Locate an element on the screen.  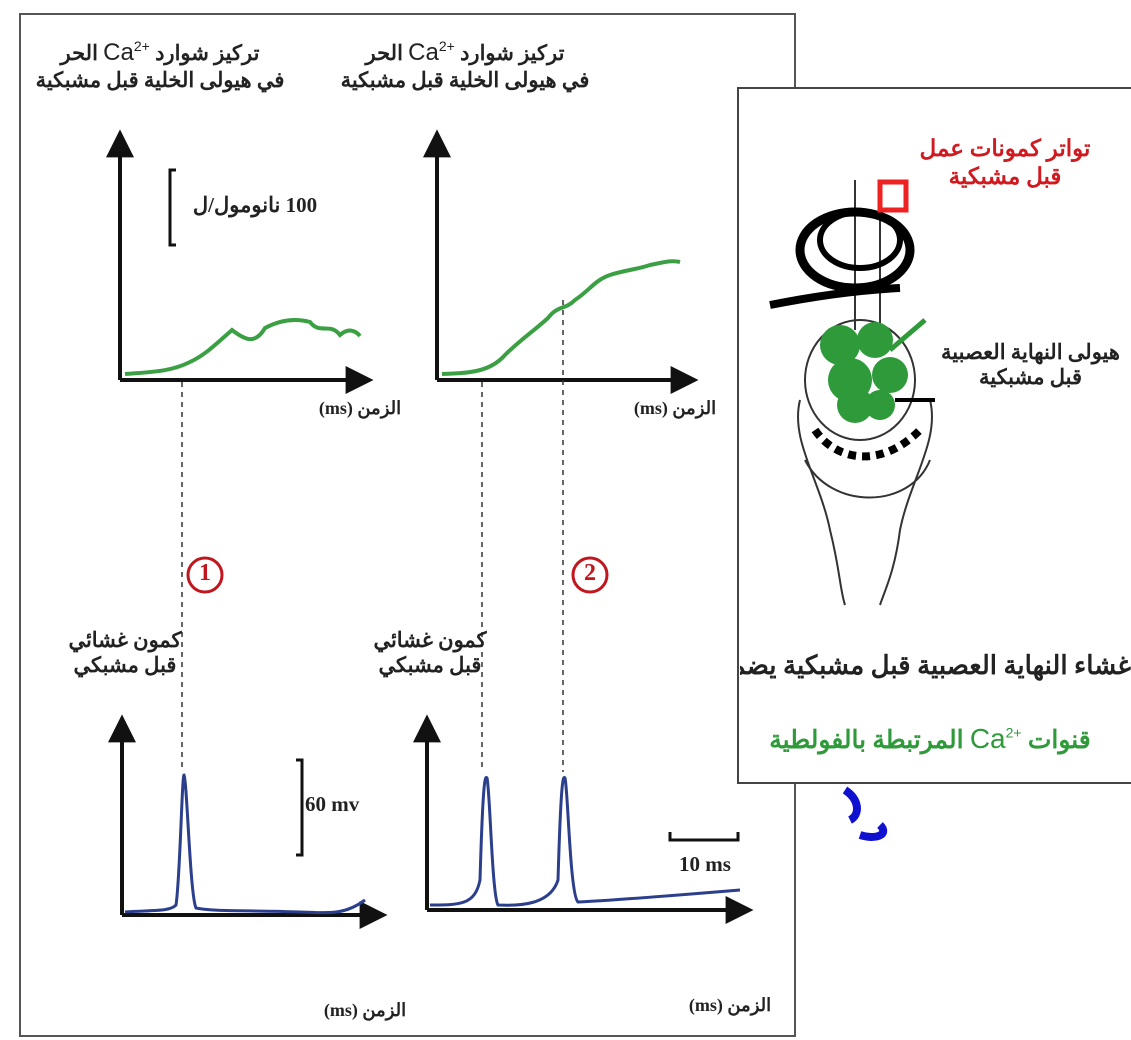
marker-number: 1 is located at coordinates (205, 573).